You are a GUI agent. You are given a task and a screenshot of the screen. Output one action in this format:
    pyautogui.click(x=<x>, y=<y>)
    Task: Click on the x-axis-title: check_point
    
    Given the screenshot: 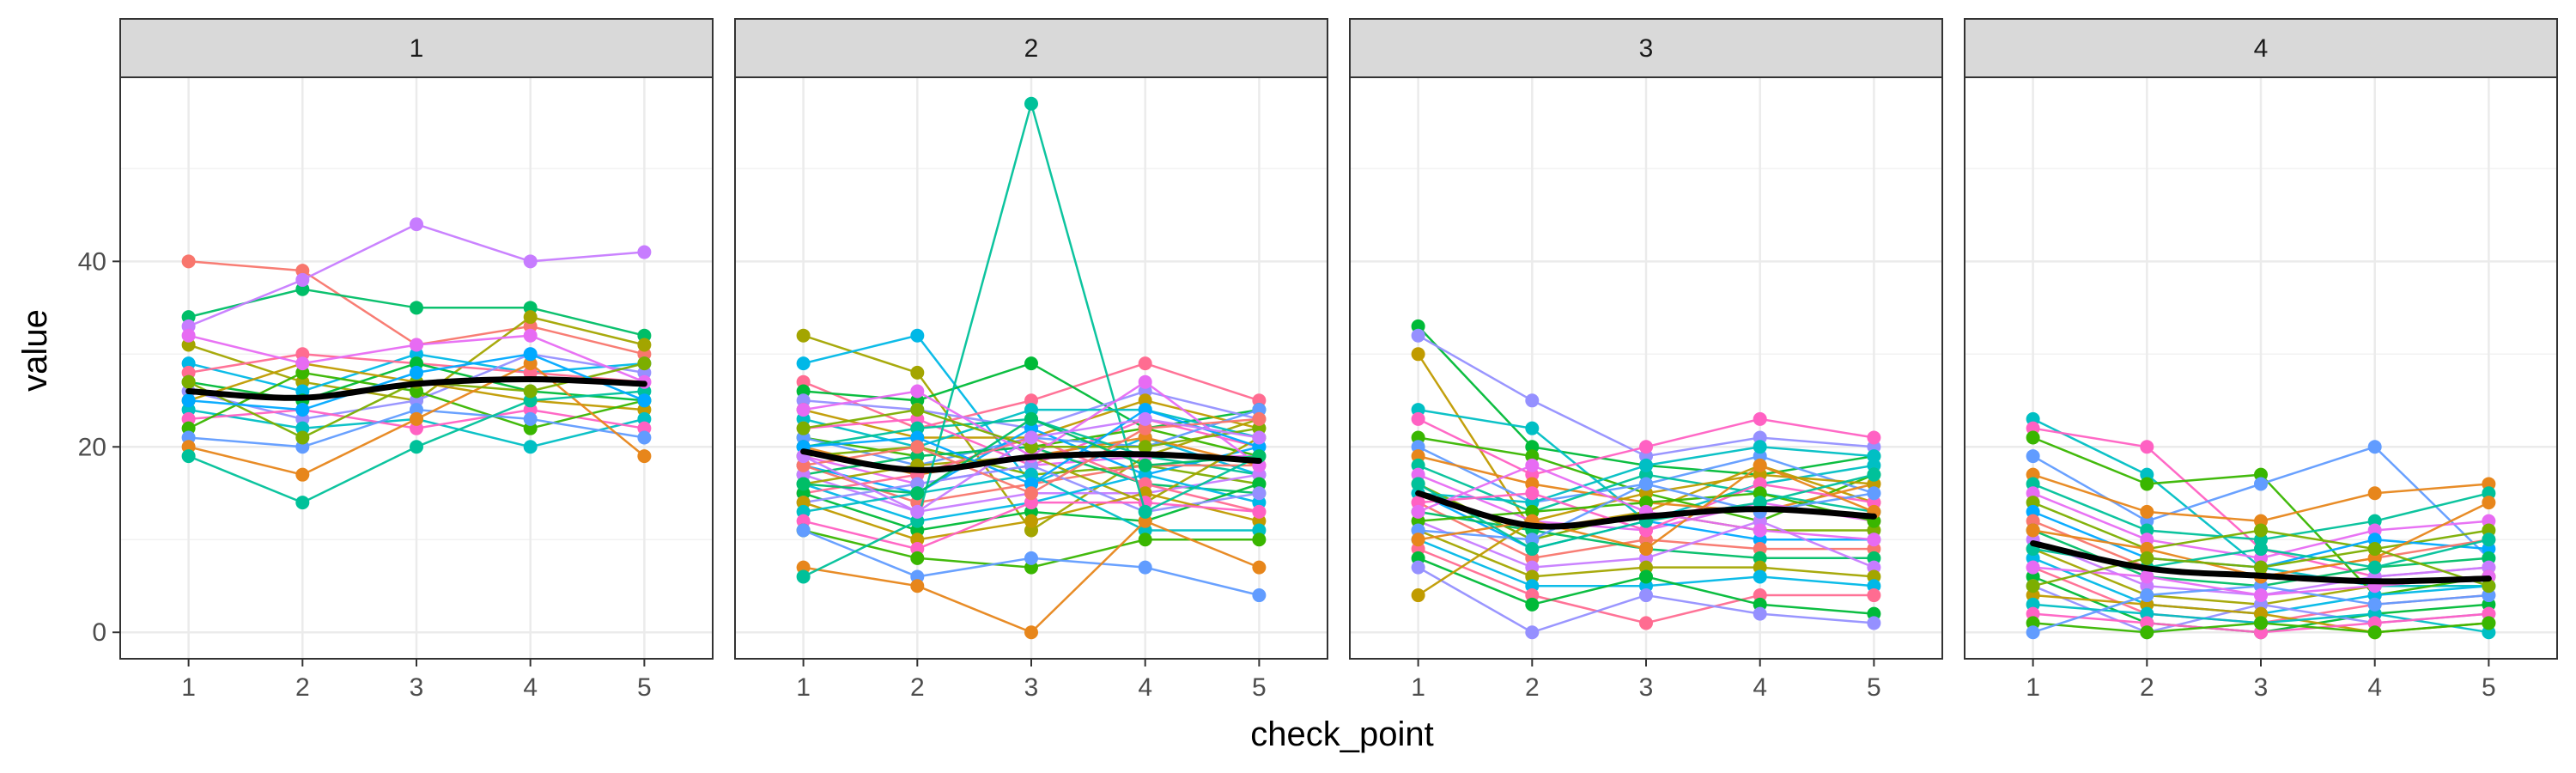 What is the action you would take?
    pyautogui.click(x=1341, y=734)
    